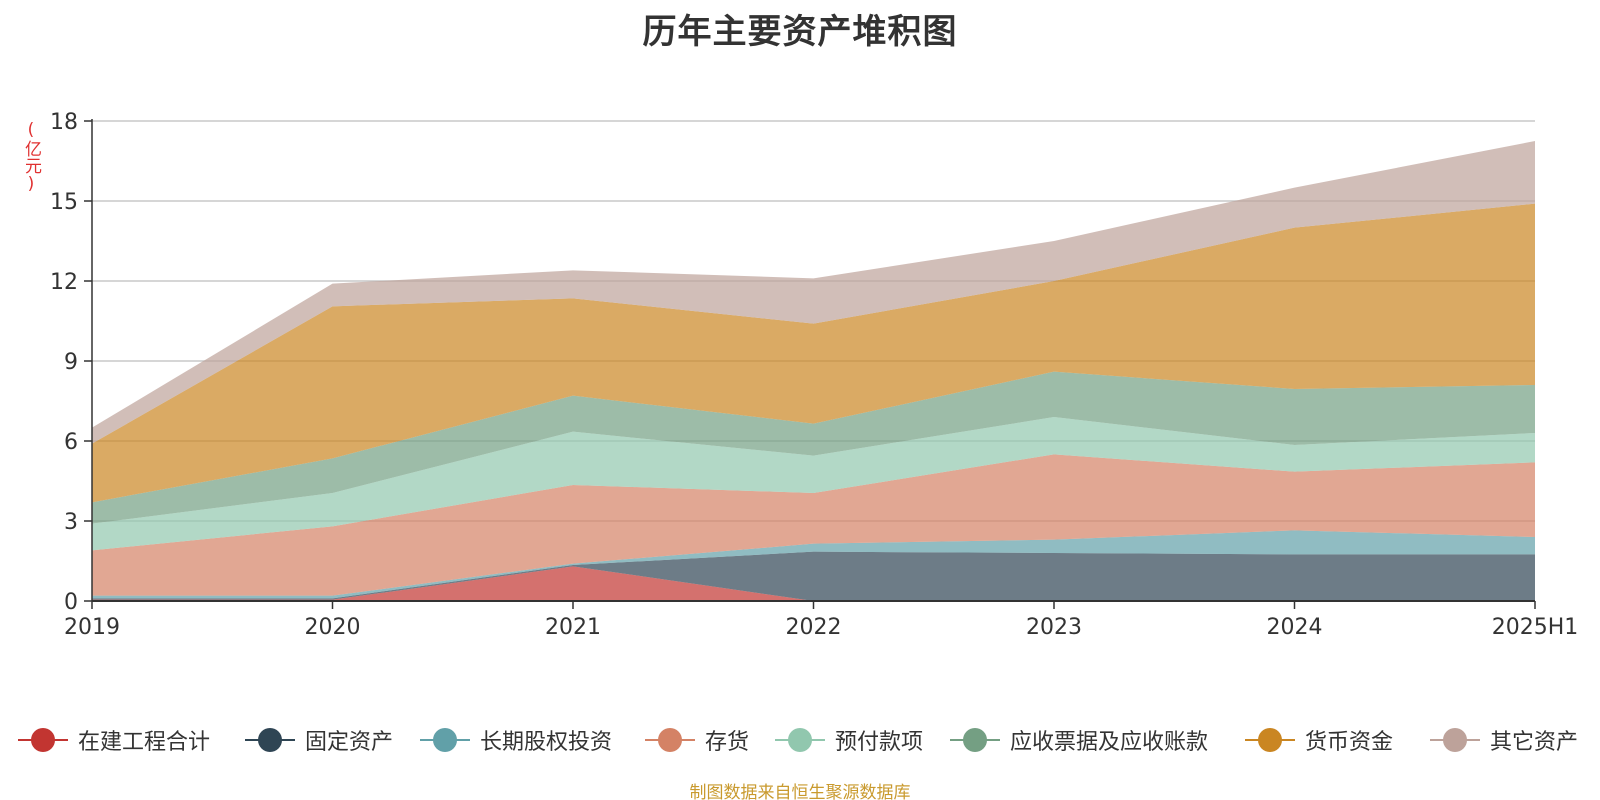 This screenshot has width=1600, height=800. I want to click on legend-item-0: 在建工程合计, so click(114, 740).